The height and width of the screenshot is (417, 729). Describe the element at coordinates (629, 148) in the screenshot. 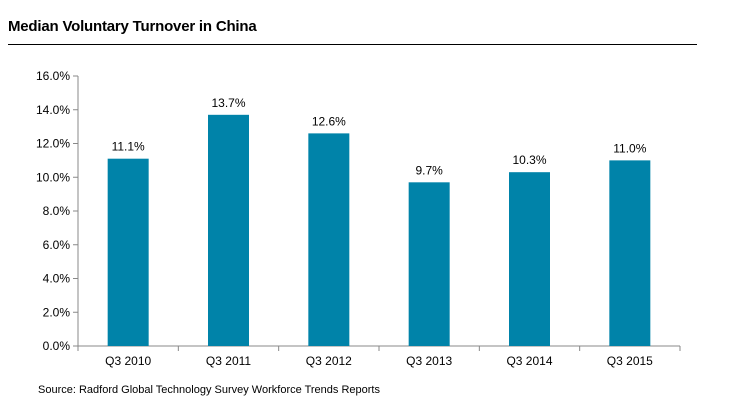

I see `bar-value-label: 11.0%` at that location.